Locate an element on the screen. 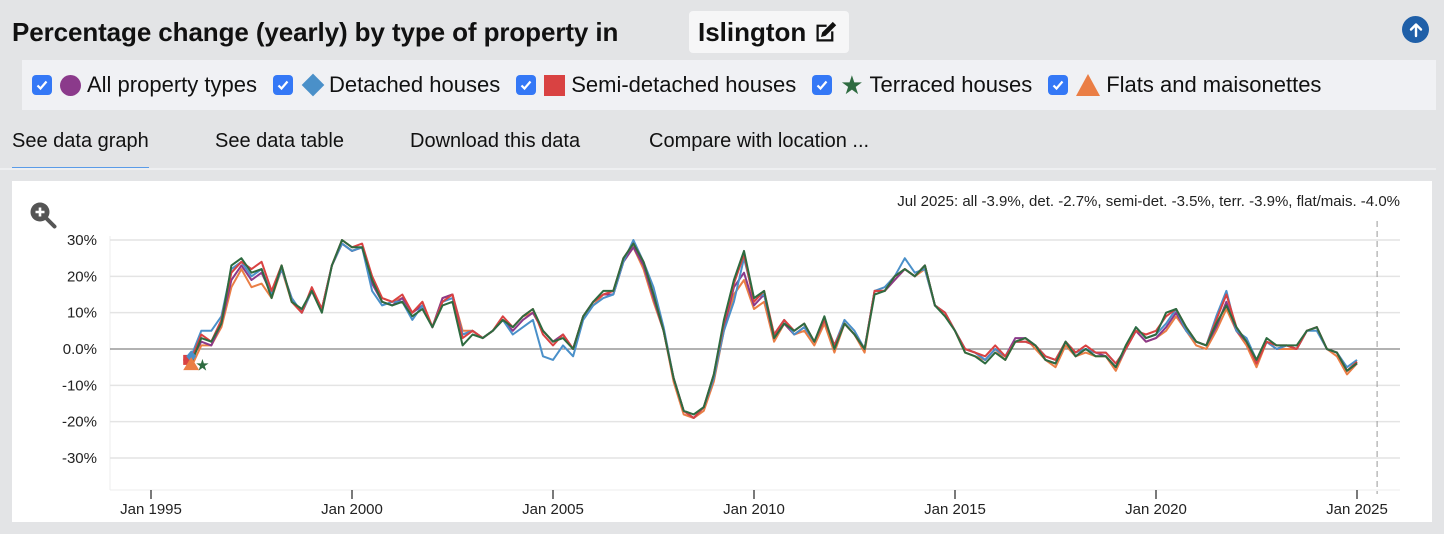  triangle-marker-icon is located at coordinates (1088, 85).